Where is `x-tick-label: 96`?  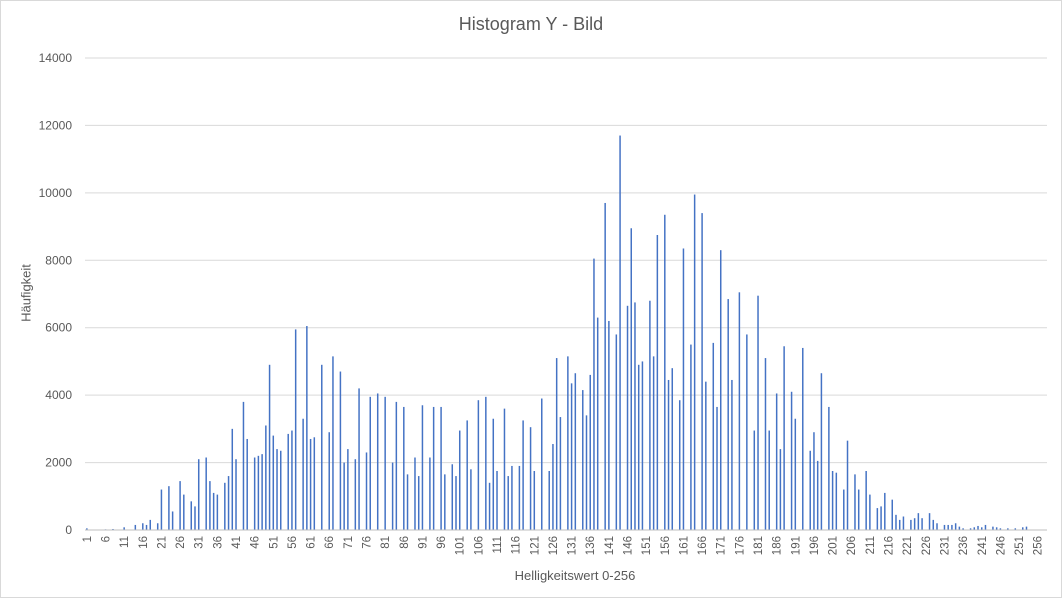 x-tick-label: 96 is located at coordinates (442, 542).